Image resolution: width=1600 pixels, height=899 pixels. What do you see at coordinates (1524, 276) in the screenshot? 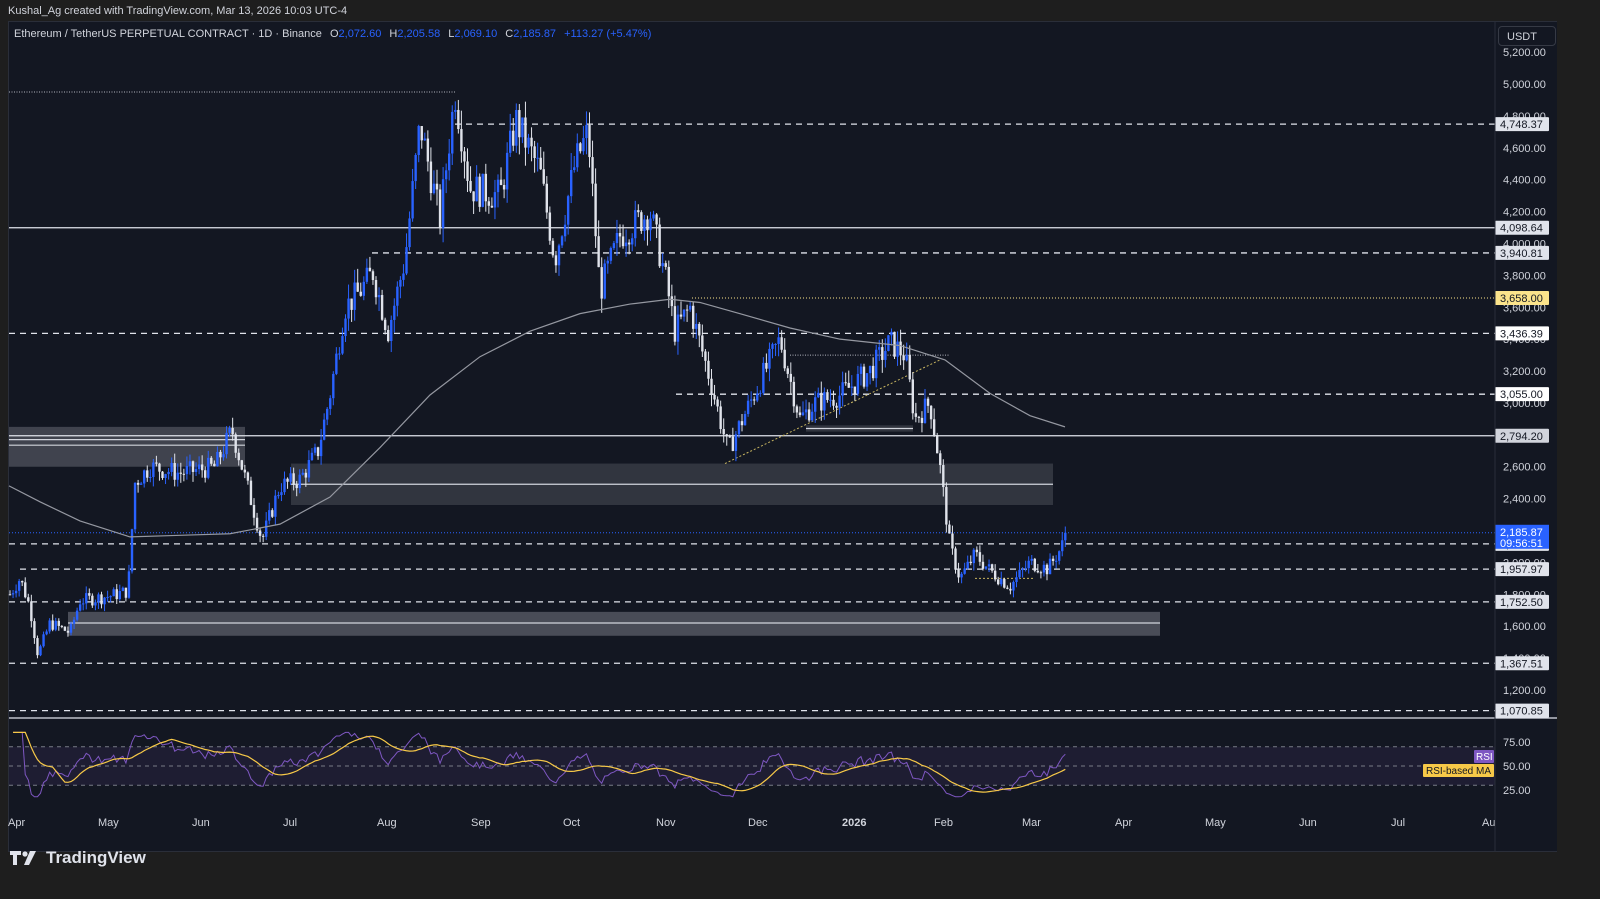
I see `price-tick: 3,800.00` at bounding box center [1524, 276].